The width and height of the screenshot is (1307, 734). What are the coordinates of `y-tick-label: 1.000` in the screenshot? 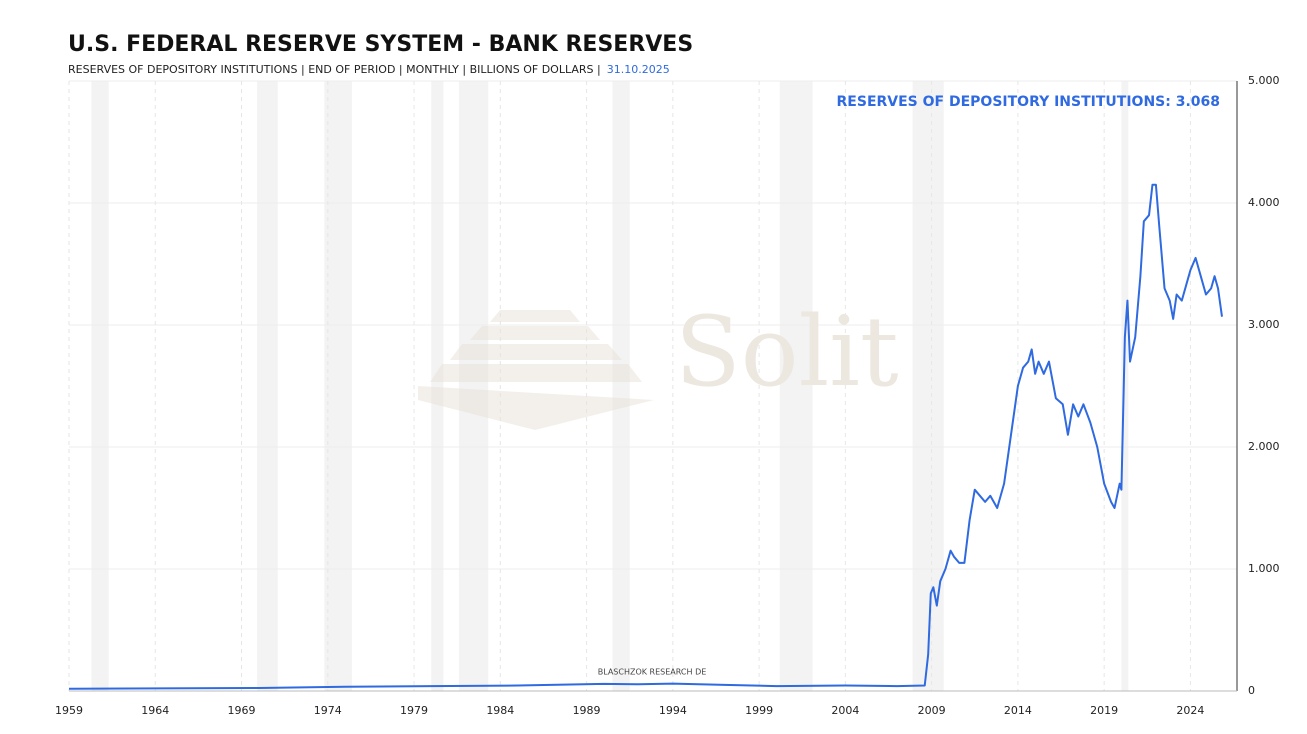 It's located at (1264, 568).